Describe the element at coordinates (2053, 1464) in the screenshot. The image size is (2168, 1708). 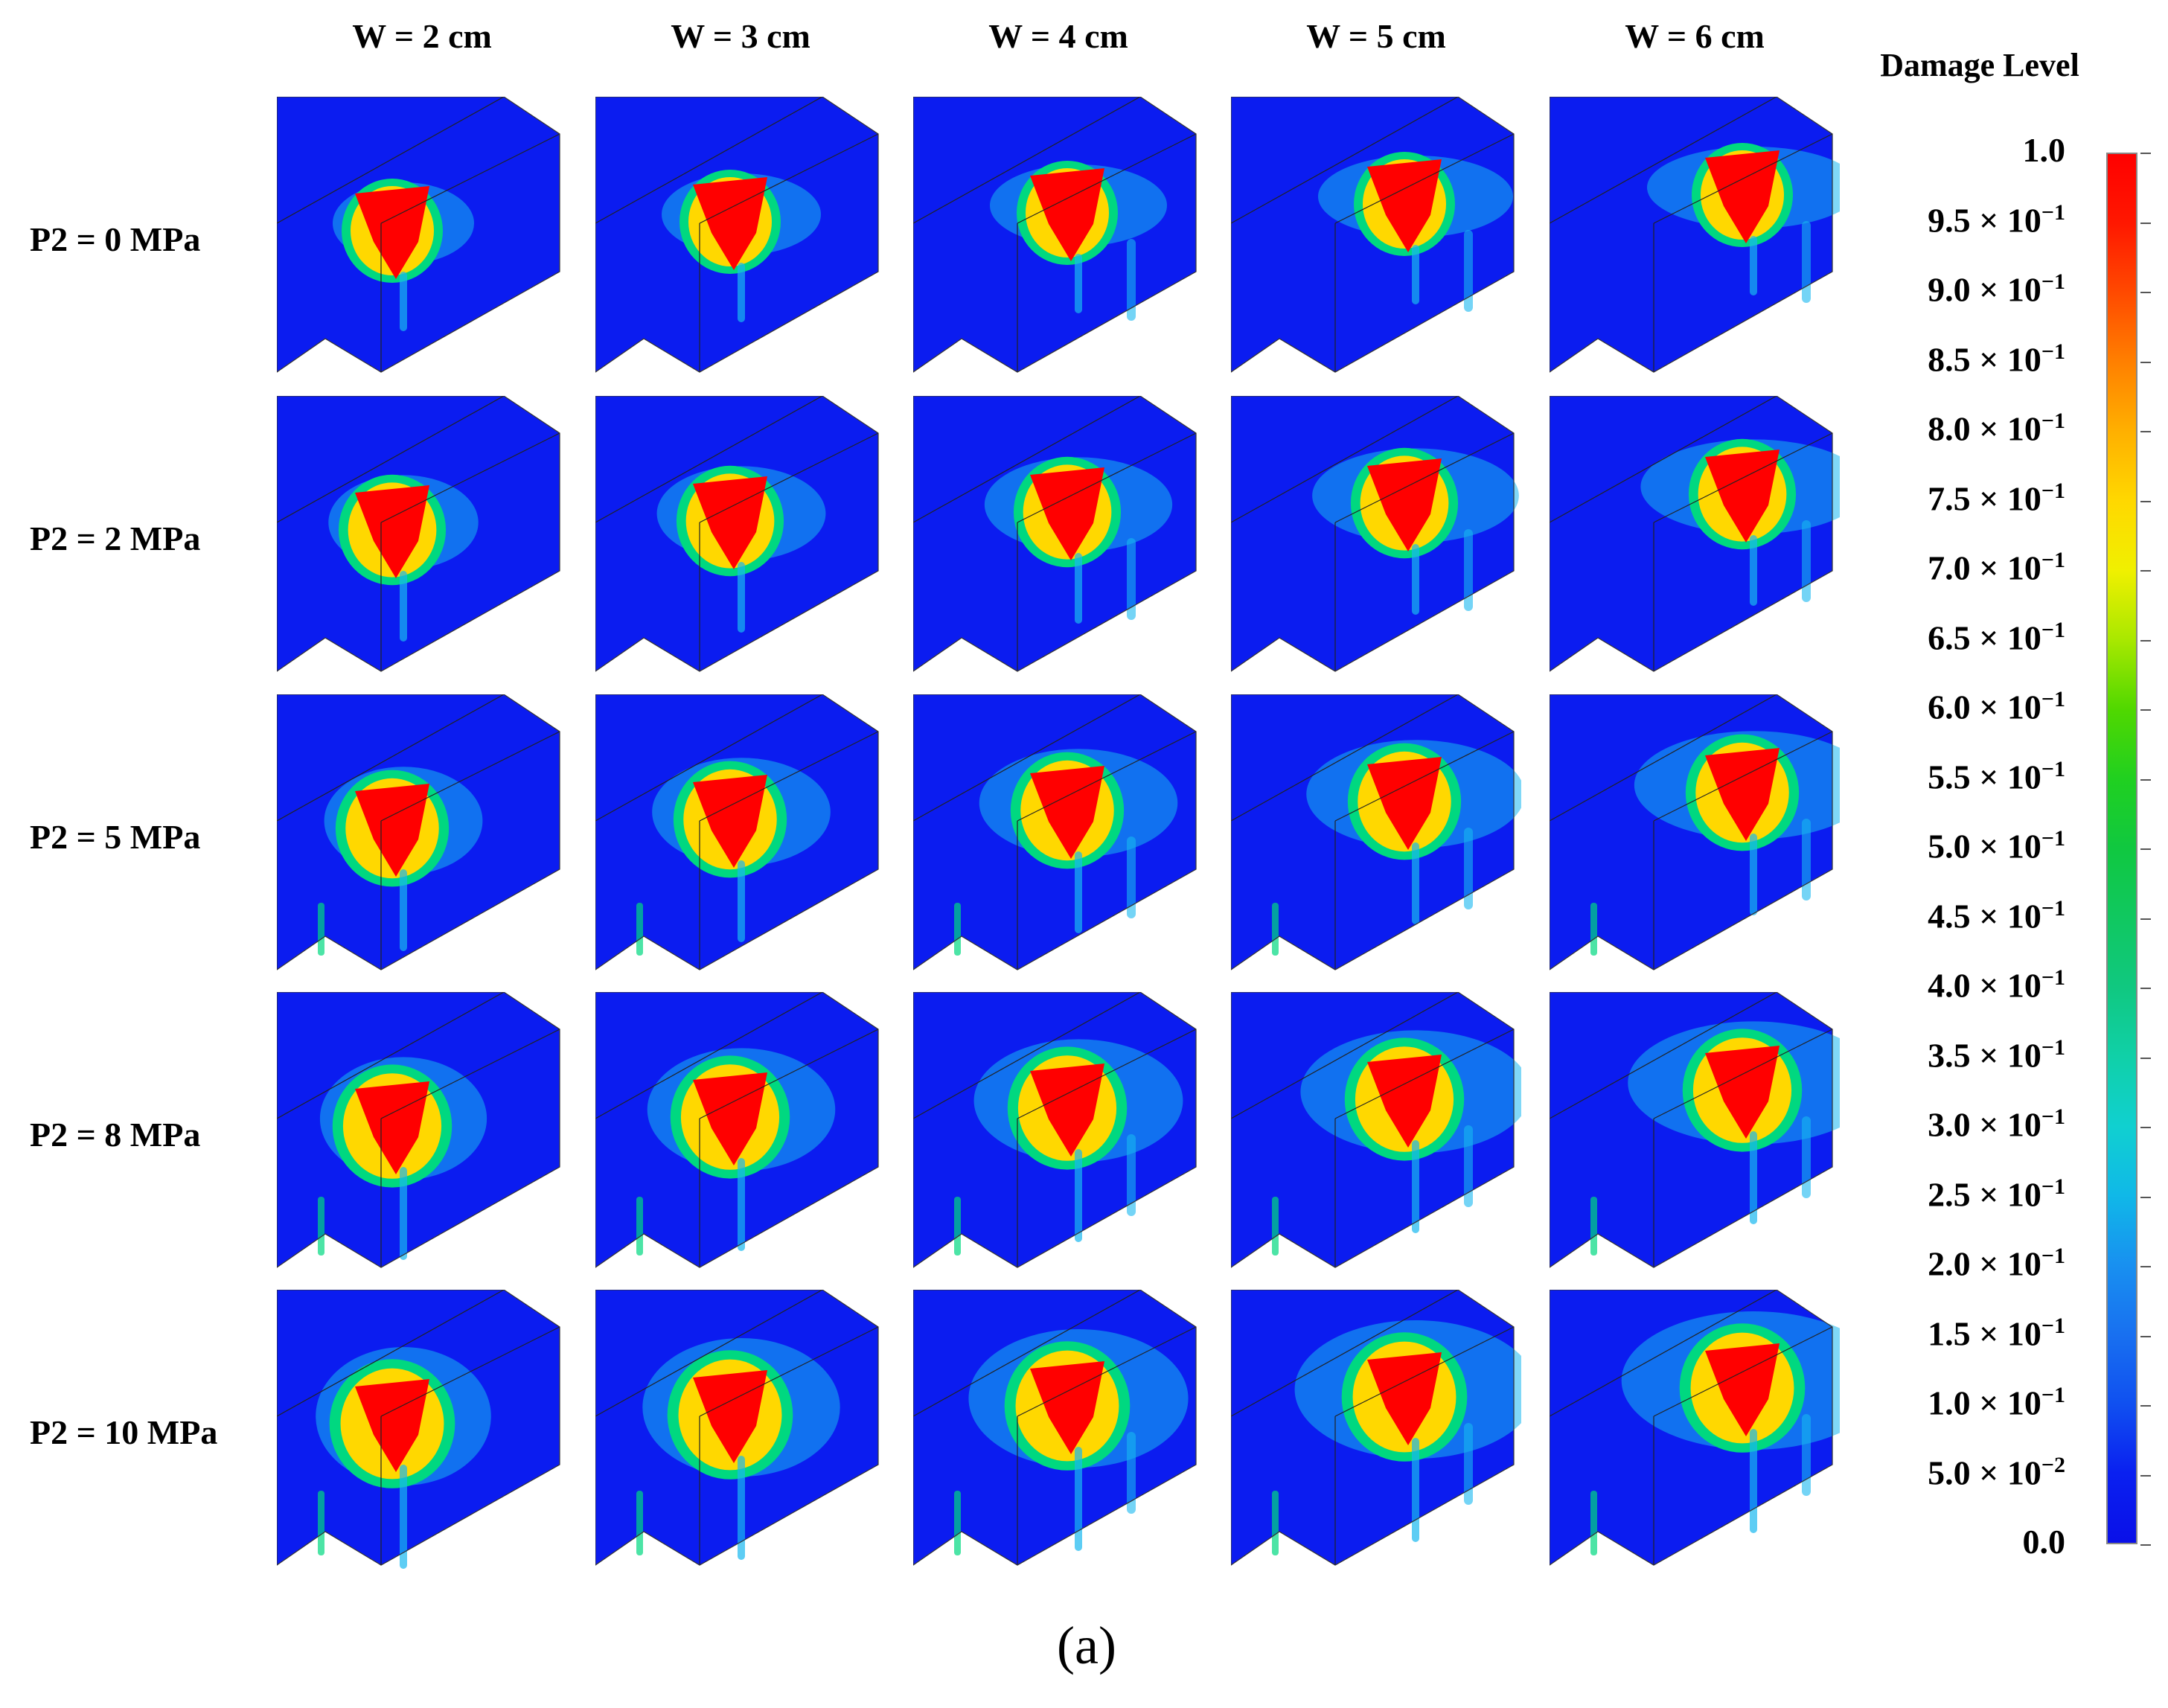
I see `colorbar-label-exponent: −2` at that location.